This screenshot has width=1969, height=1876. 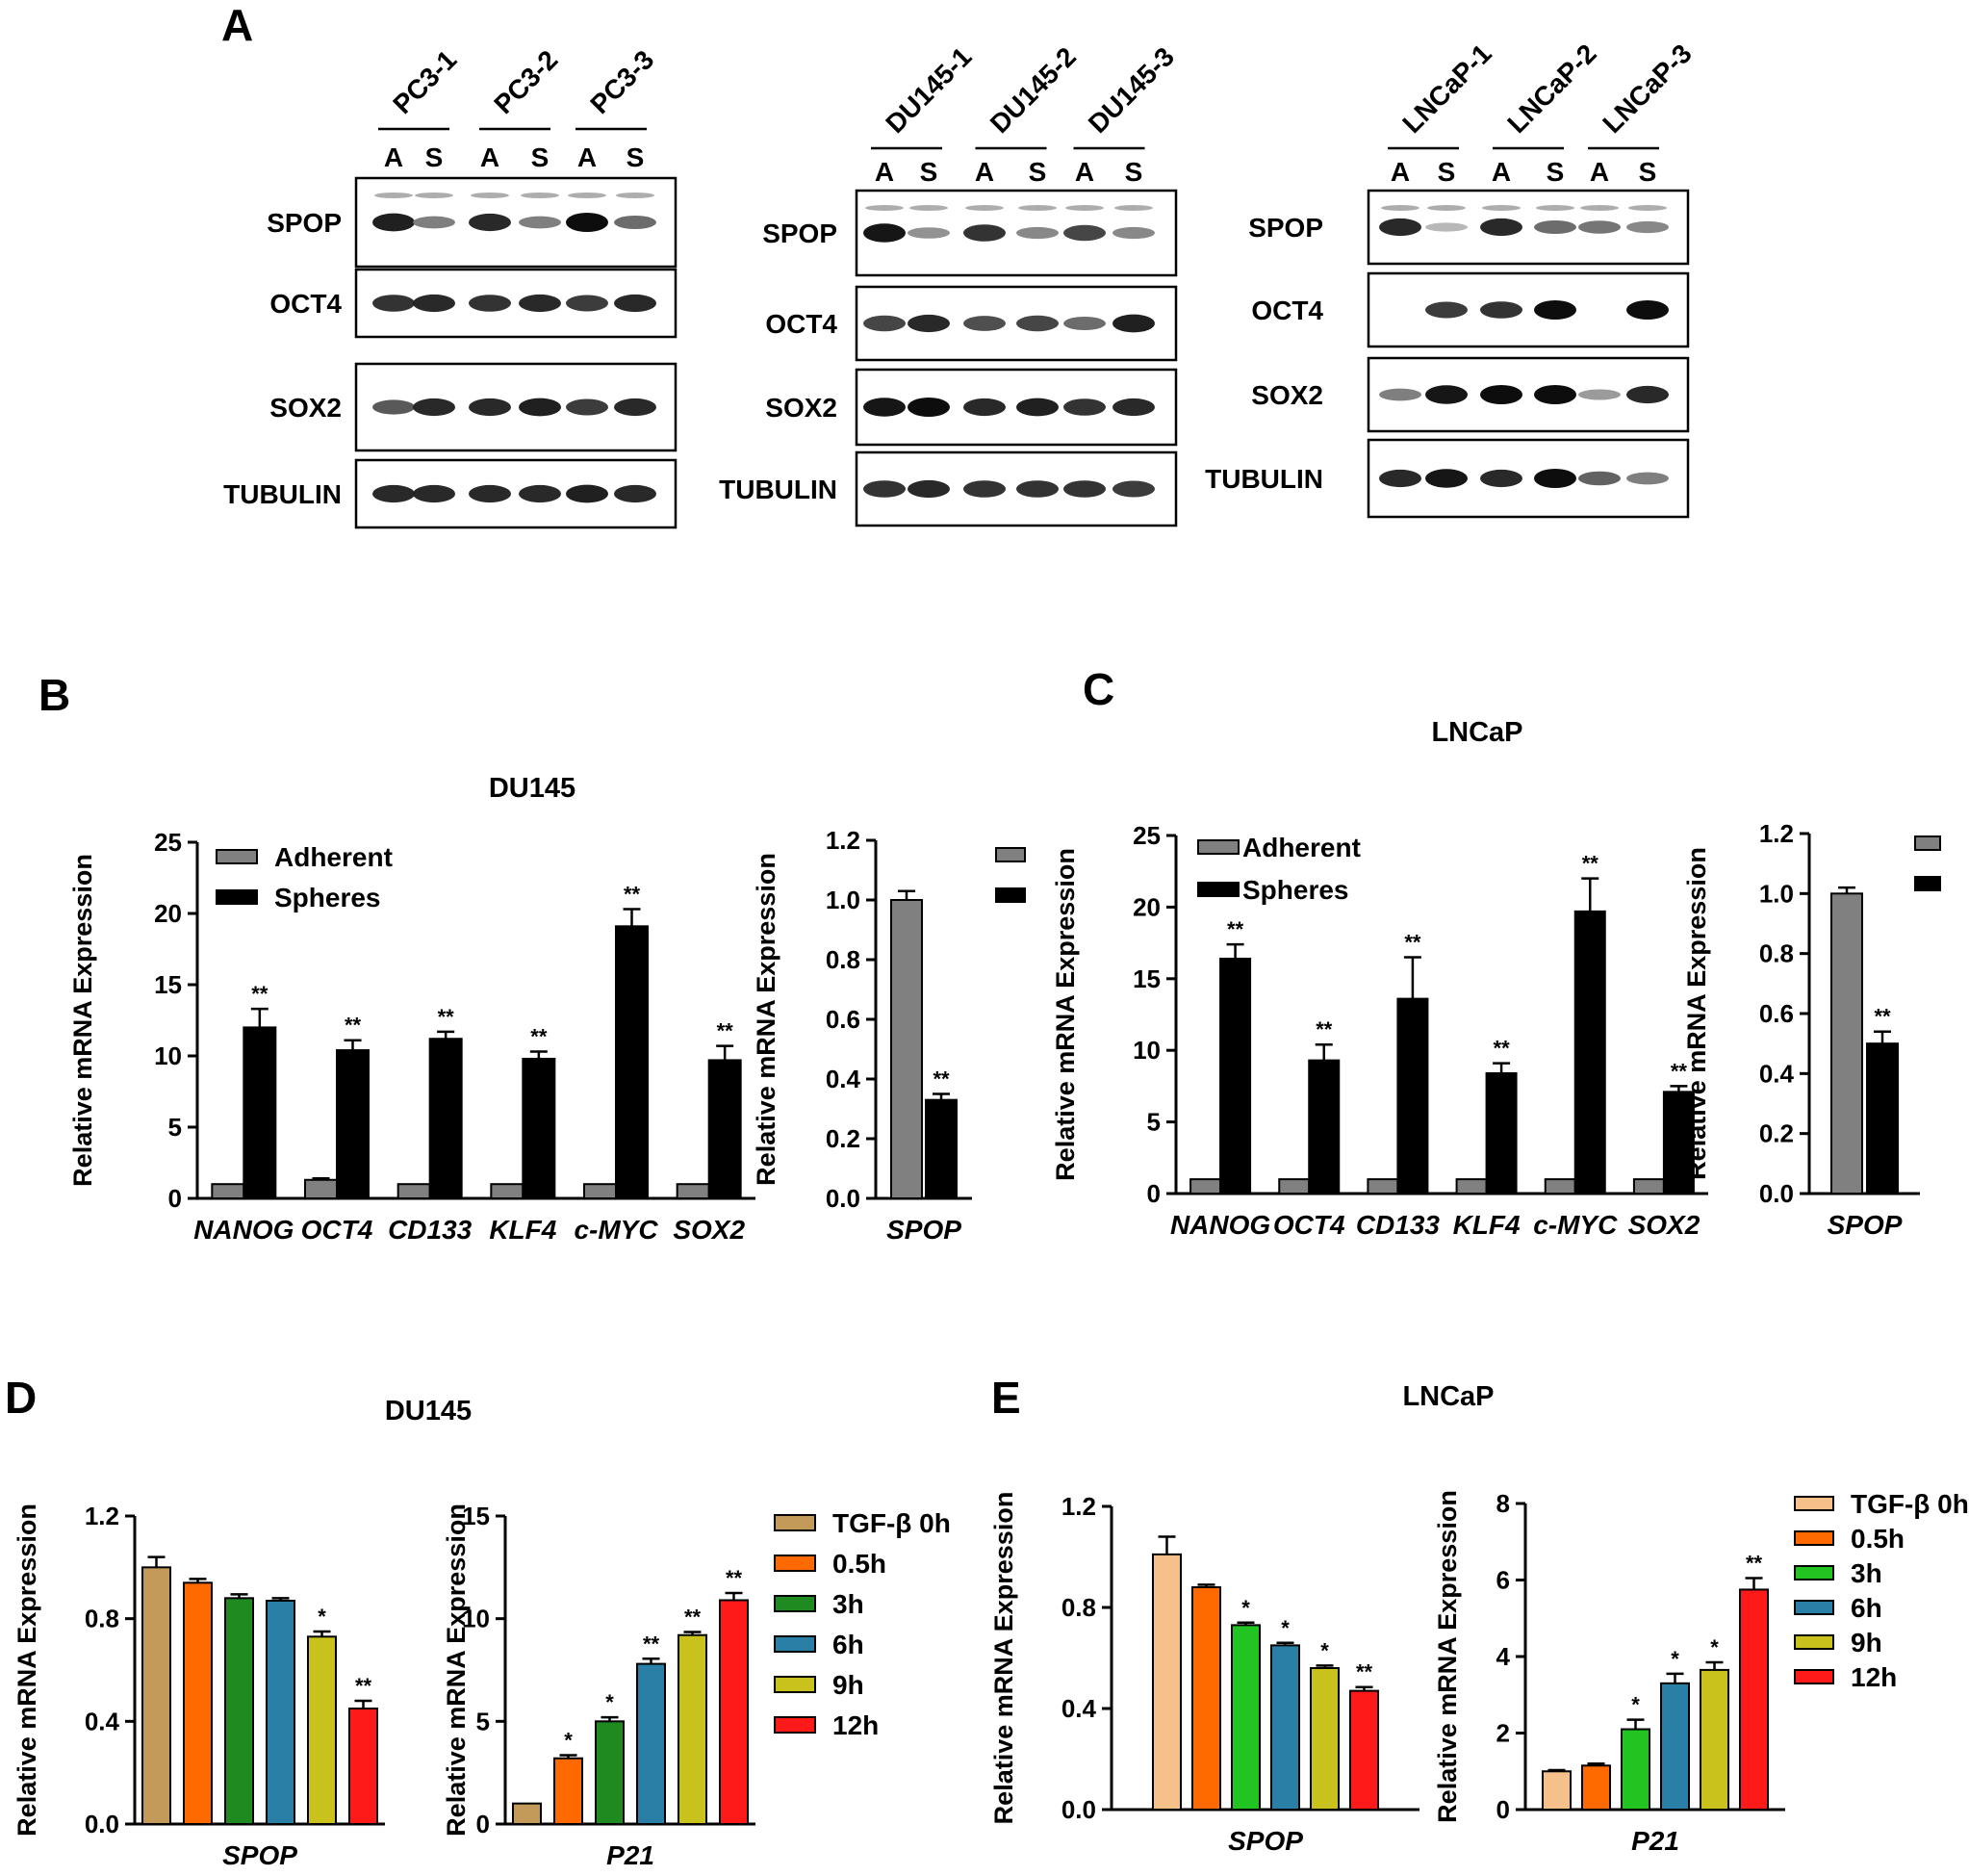 What do you see at coordinates (1866, 1573) in the screenshot?
I see `legend-label: 3h` at bounding box center [1866, 1573].